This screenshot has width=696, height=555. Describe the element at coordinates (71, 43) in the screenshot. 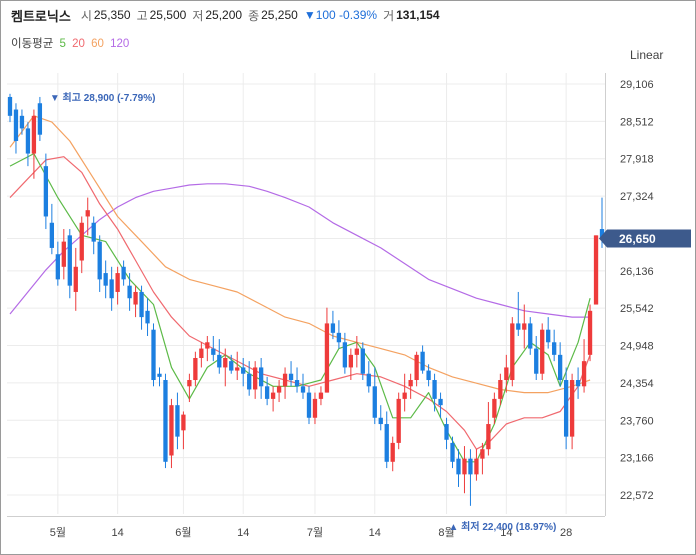

I see `ma-legend: 이동평균 5 20 60 120` at that location.